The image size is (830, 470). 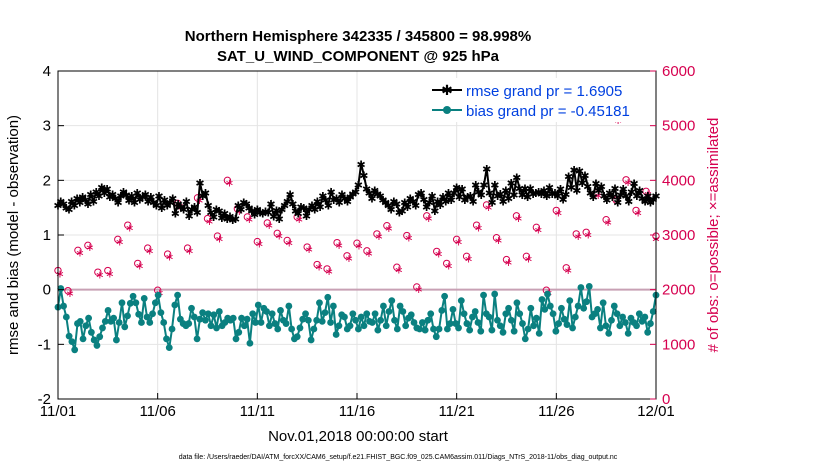 I want to click on y-tick-label-left: -1, so click(x=44, y=344).